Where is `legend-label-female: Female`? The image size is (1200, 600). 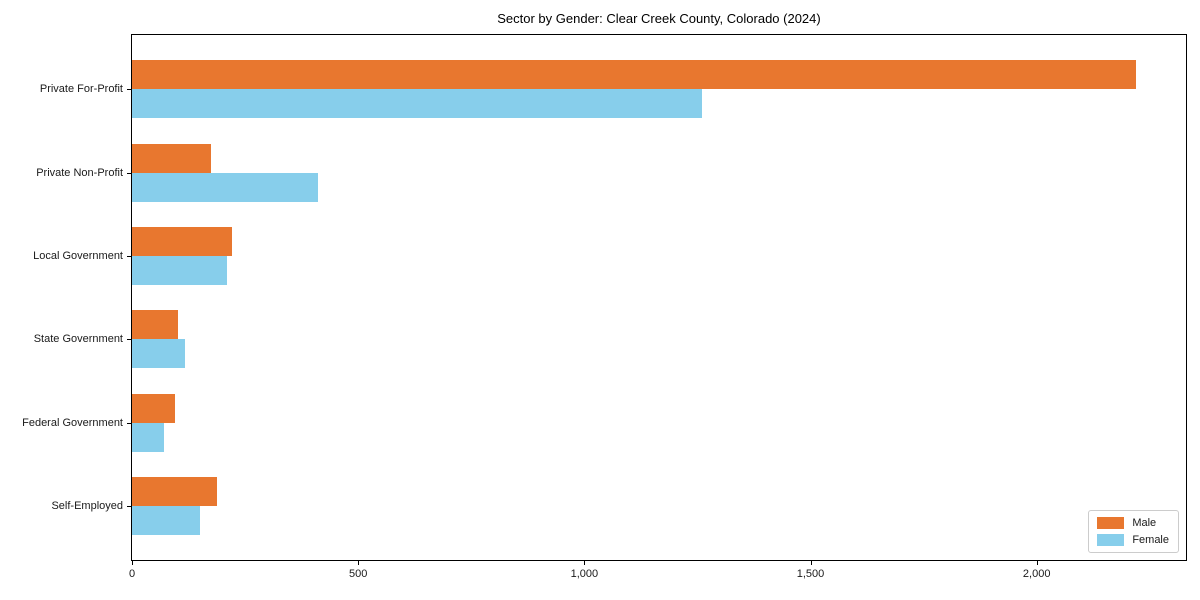
legend-label-female: Female is located at coordinates (1150, 540).